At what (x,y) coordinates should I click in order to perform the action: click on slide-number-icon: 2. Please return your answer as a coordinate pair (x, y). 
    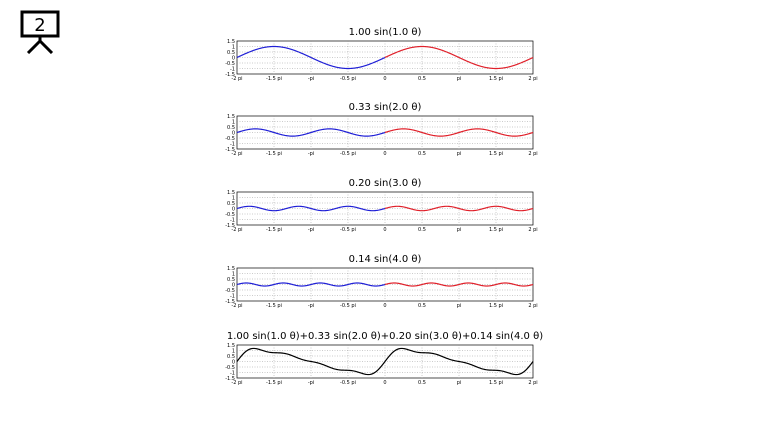
    Looking at the image, I should click on (40, 32).